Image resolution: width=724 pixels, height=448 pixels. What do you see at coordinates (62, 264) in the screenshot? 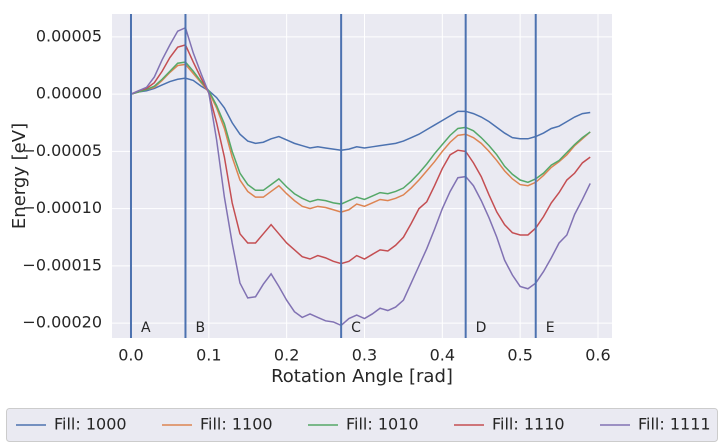
I see `y-tick-label: −0.00015` at bounding box center [62, 264].